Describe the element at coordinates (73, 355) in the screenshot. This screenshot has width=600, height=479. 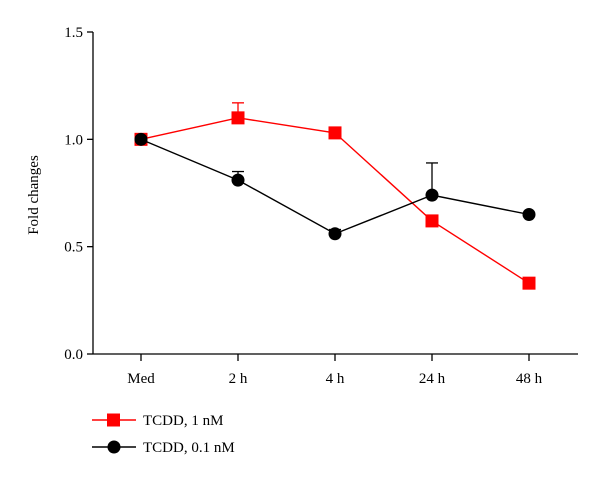
I see `y-tick-label: 0.0` at that location.